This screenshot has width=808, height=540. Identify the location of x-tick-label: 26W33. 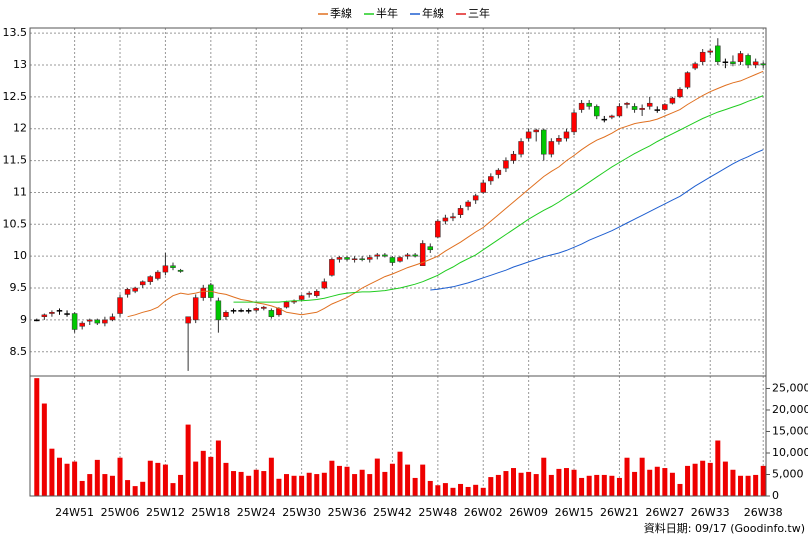
(710, 512).